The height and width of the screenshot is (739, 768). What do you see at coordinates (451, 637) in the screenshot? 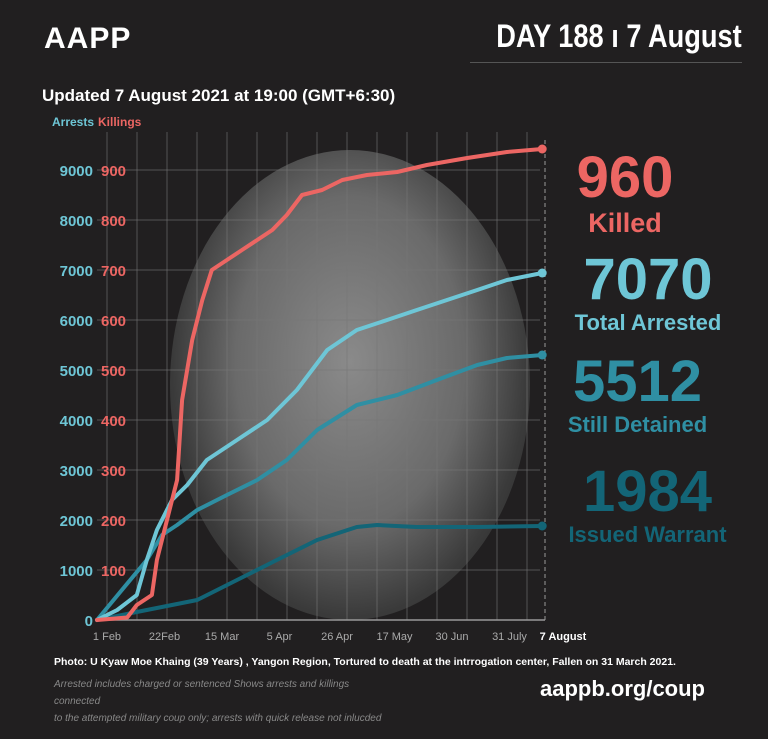
I see `x-tick-label: 30 Jun` at bounding box center [451, 637].